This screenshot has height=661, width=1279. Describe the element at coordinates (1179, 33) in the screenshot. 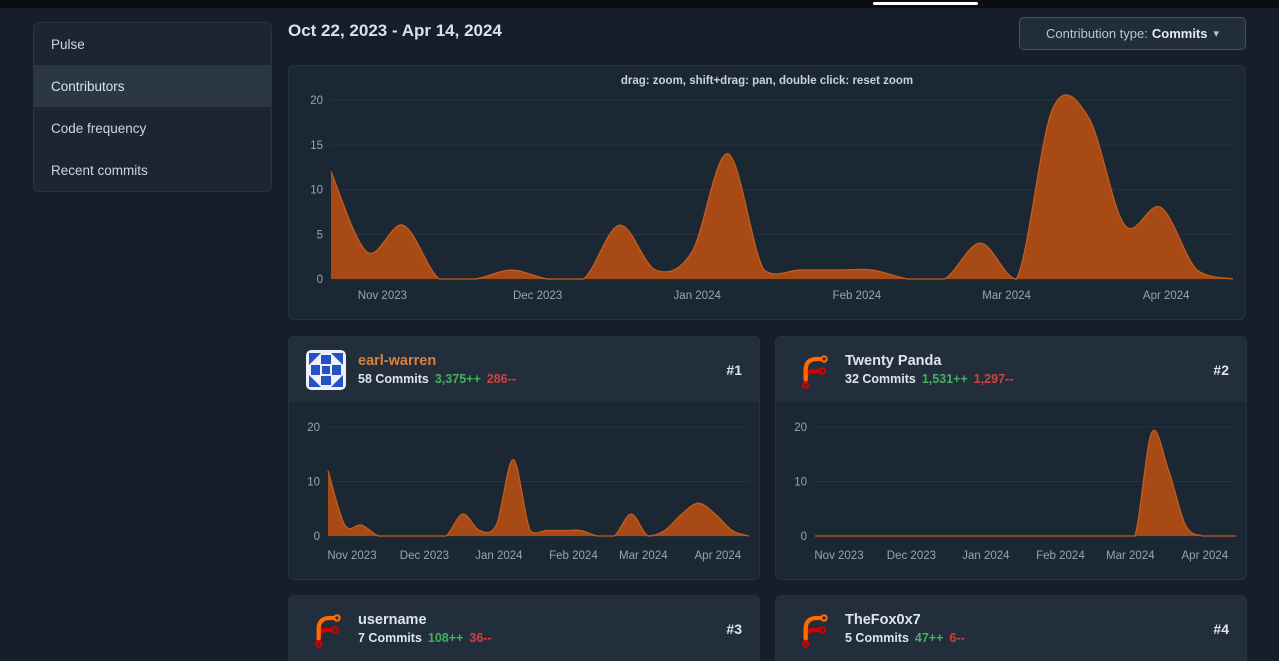

I see `contribution-type-value: Commits` at that location.